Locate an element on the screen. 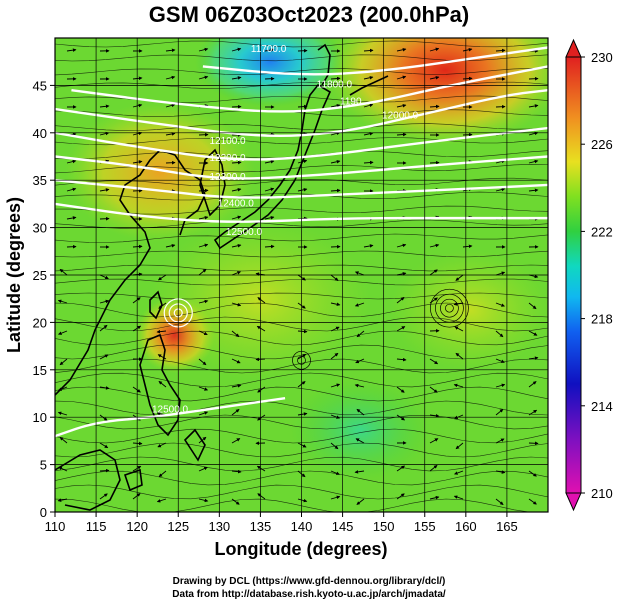  circulation-ring is located at coordinates (449, 308).